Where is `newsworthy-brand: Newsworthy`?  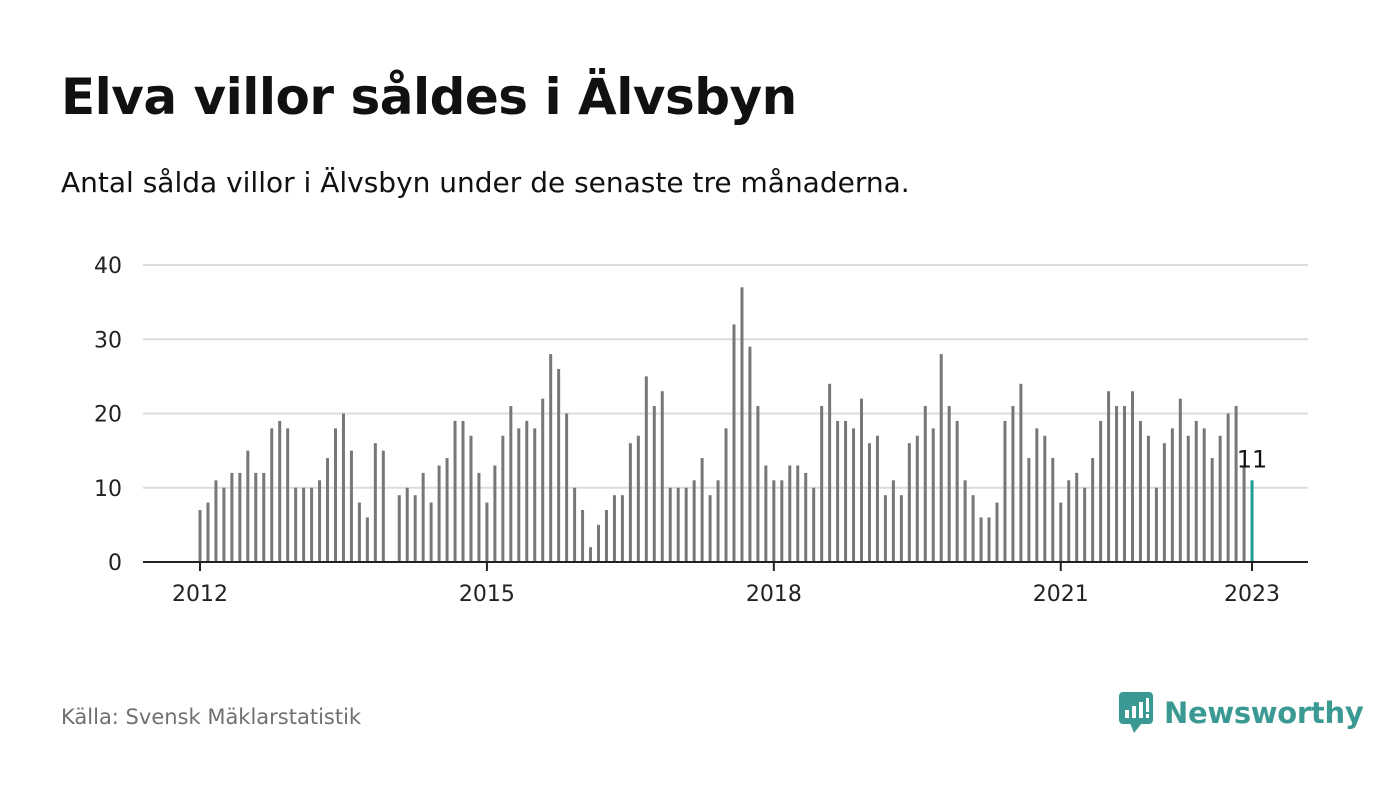
newsworthy-brand: Newsworthy is located at coordinates (1241, 713).